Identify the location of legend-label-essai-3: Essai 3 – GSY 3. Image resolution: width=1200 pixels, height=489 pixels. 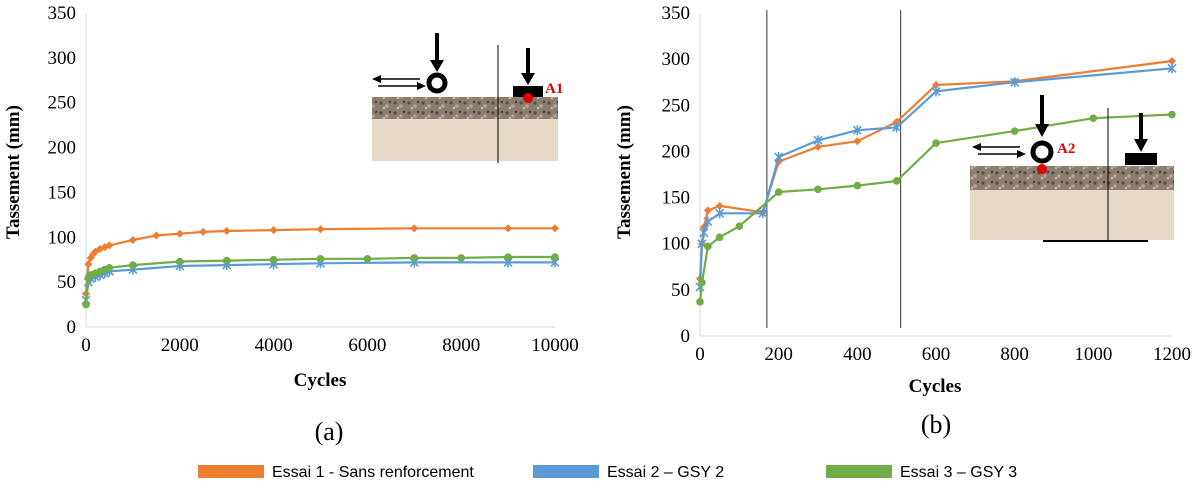
(958, 472).